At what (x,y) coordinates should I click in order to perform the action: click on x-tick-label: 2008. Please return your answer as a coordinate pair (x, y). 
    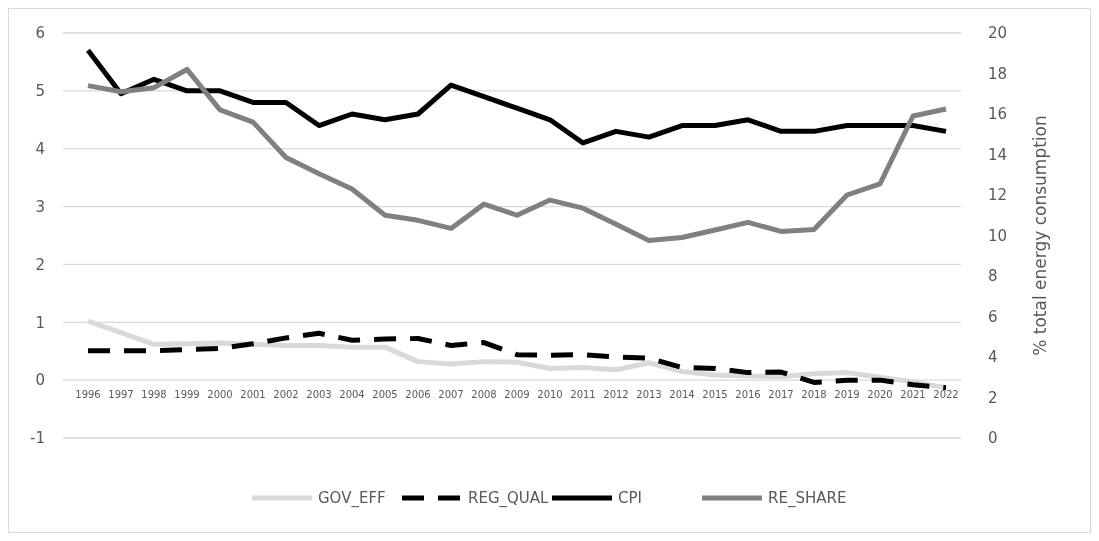
    Looking at the image, I should click on (484, 395).